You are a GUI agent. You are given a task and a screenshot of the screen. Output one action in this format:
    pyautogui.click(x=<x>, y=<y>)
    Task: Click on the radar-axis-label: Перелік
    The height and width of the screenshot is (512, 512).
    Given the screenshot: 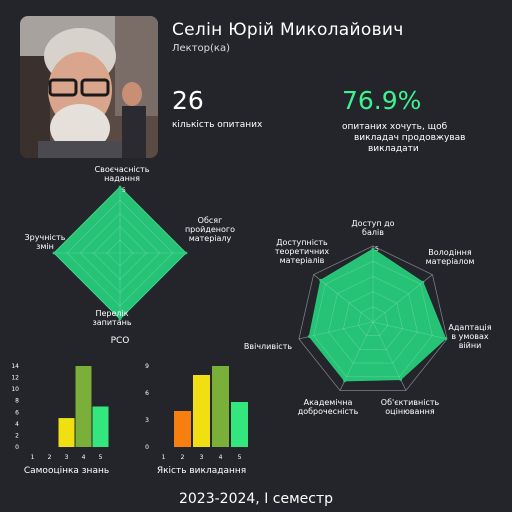 What is the action you would take?
    pyautogui.click(x=111, y=313)
    